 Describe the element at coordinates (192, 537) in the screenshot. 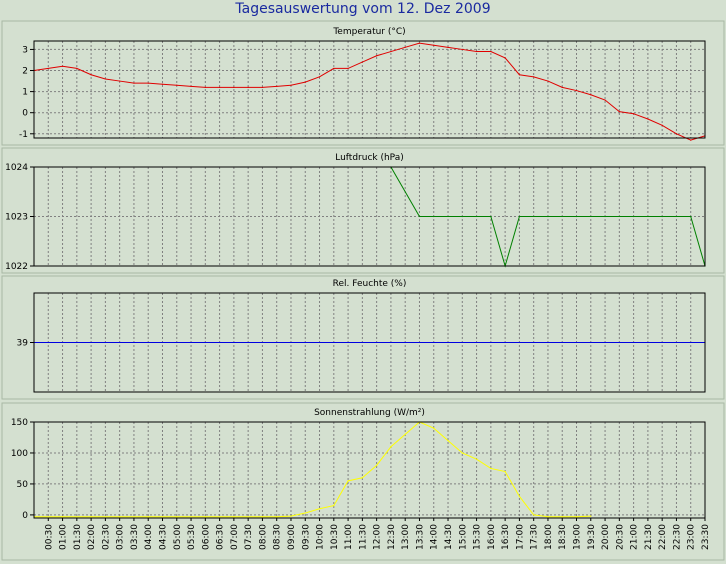

I see `x-tick-label: 05:30` at that location.